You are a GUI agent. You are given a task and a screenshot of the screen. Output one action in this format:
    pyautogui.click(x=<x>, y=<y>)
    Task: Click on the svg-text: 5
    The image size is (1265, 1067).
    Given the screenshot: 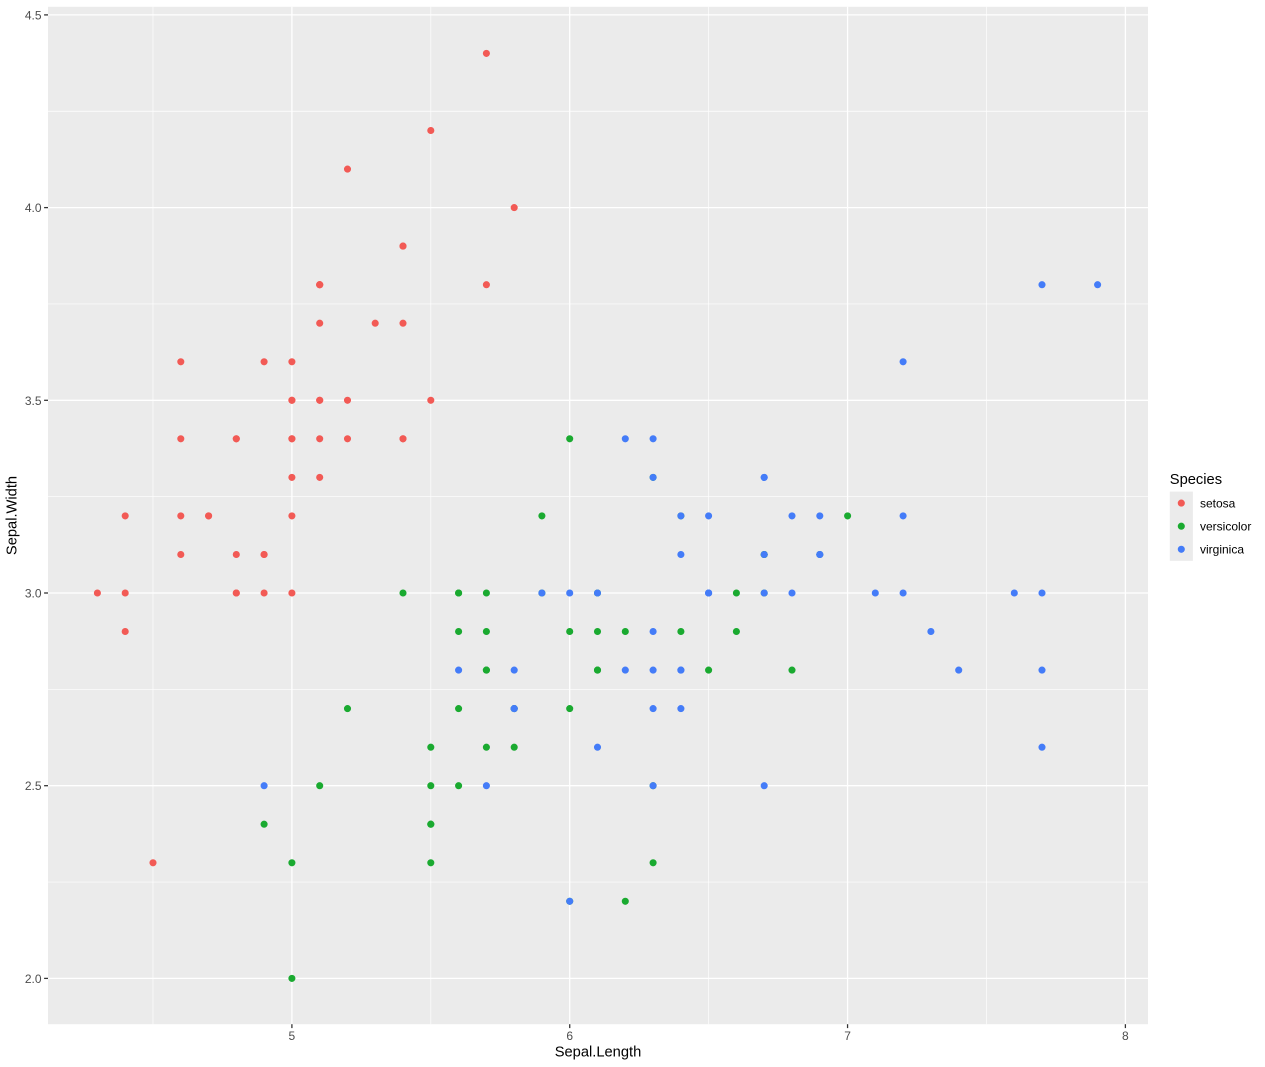 What is the action you would take?
    pyautogui.click(x=292, y=1036)
    